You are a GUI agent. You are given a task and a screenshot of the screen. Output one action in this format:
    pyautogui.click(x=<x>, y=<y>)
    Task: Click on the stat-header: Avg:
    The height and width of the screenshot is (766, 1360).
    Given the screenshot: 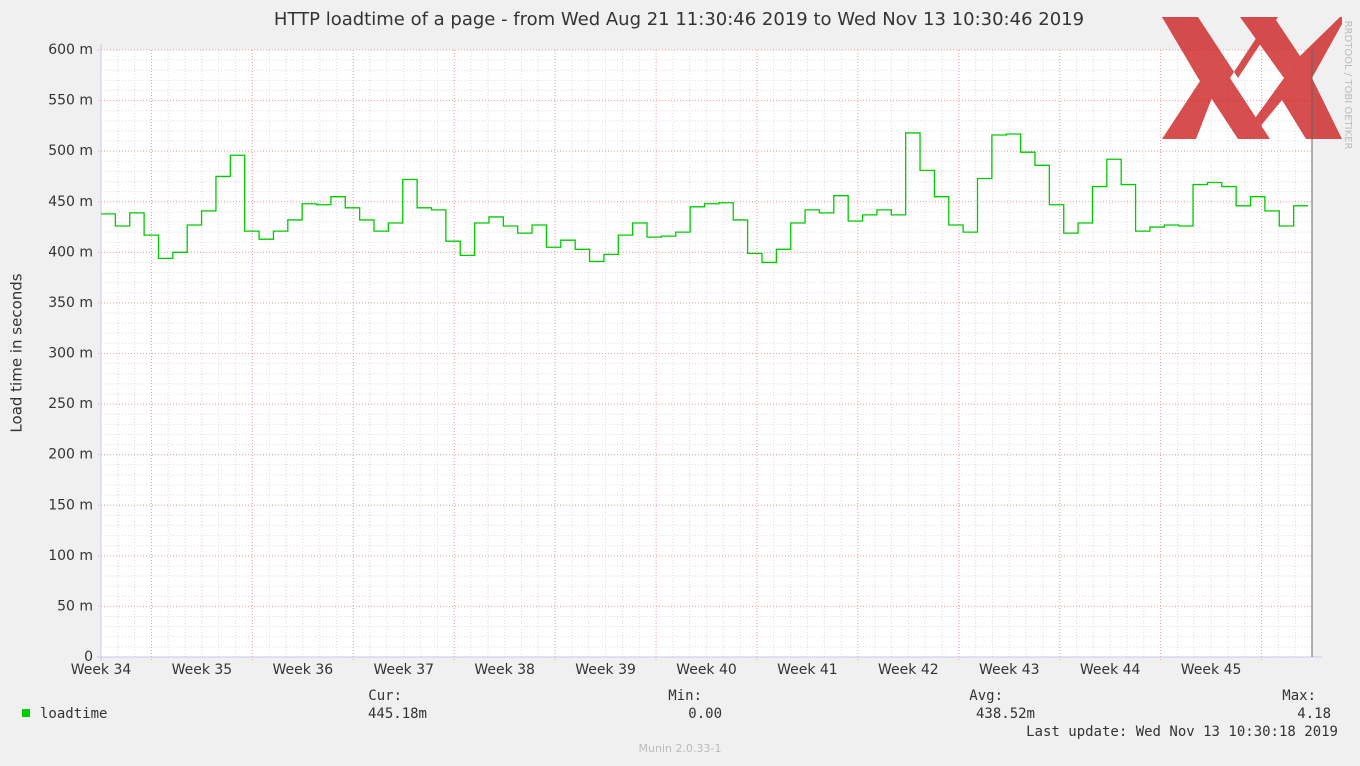 What is the action you would take?
    pyautogui.click(x=986, y=696)
    